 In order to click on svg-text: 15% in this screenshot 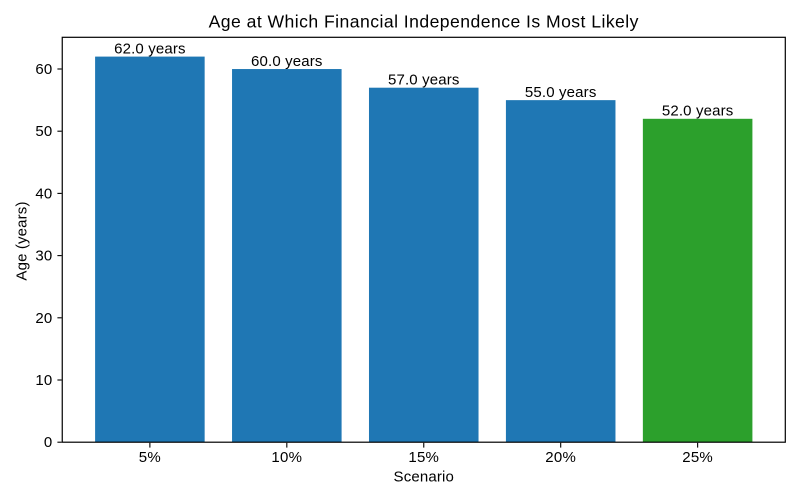, I will do `click(423, 457)`.